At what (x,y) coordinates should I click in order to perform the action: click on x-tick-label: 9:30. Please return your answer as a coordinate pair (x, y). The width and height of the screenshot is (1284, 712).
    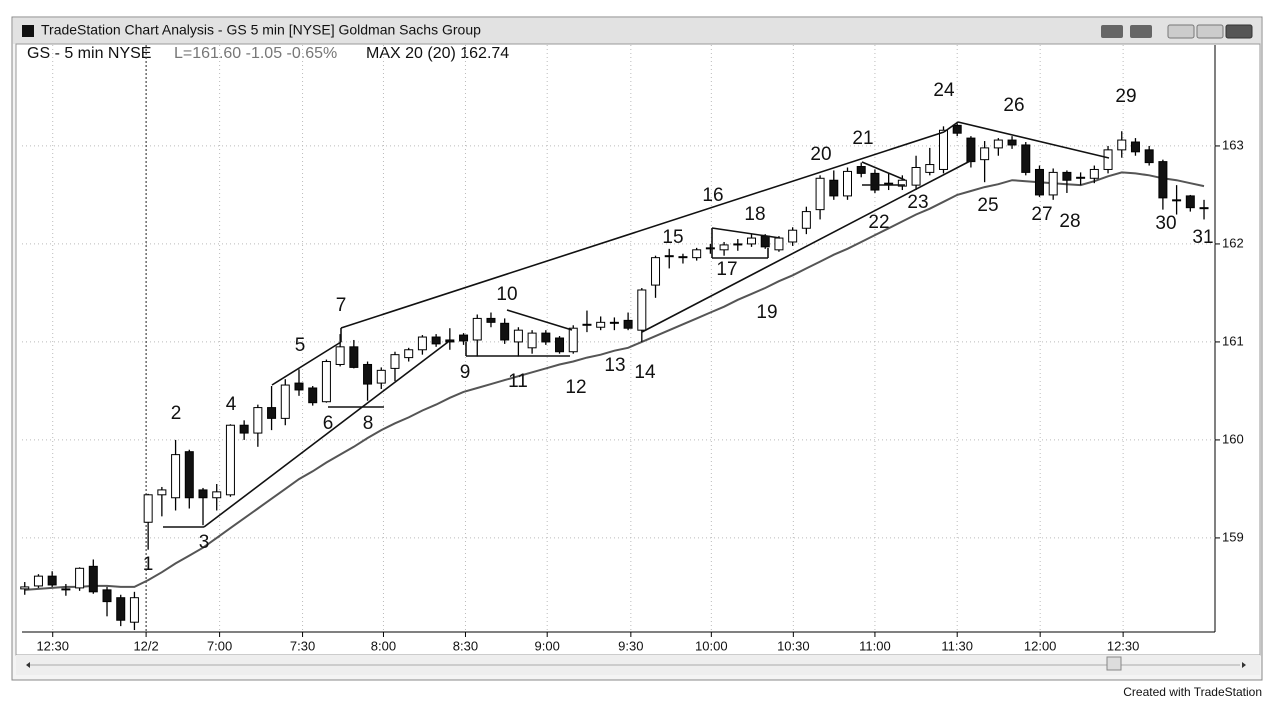
    Looking at the image, I should click on (630, 645).